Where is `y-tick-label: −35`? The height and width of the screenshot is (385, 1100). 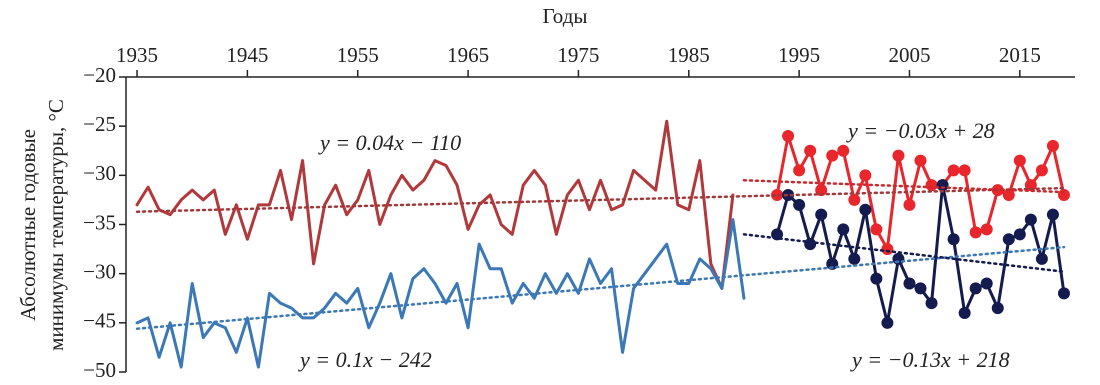
y-tick-label: −35 is located at coordinates (99, 222).